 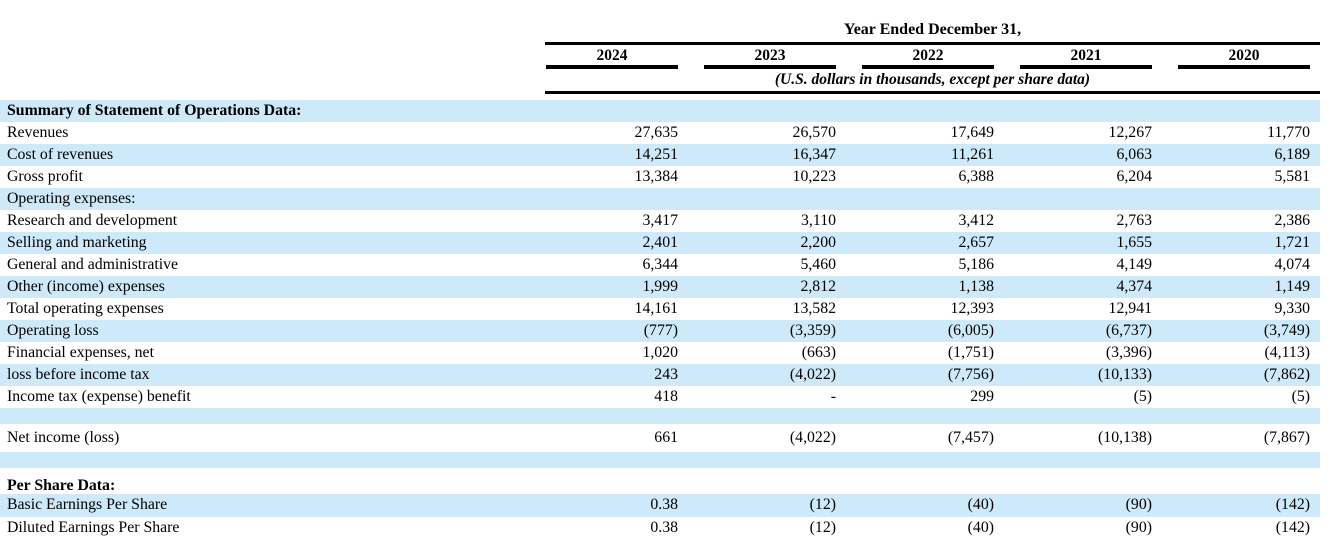 What do you see at coordinates (666, 438) in the screenshot?
I see `cell-value: 661` at bounding box center [666, 438].